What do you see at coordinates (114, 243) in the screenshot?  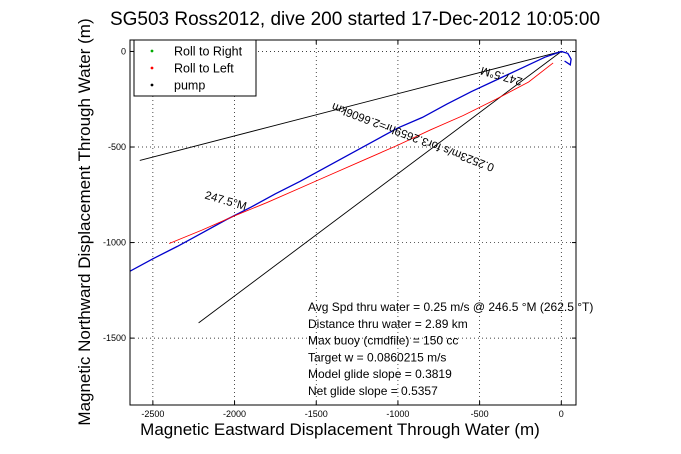 I see `y-tick-label: -1000` at bounding box center [114, 243].